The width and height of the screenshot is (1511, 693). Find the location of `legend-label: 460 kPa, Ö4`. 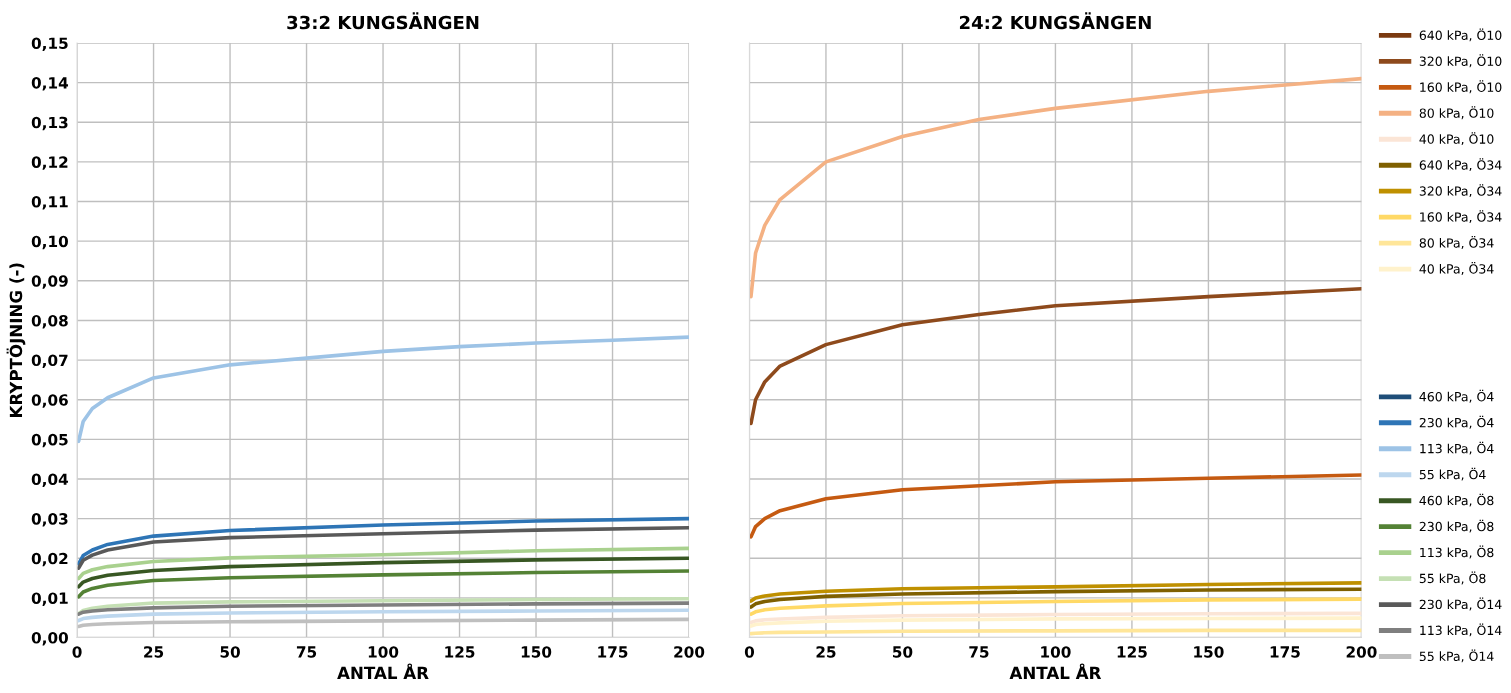

legend-label: 460 kPa, Ö4 is located at coordinates (1456, 396).